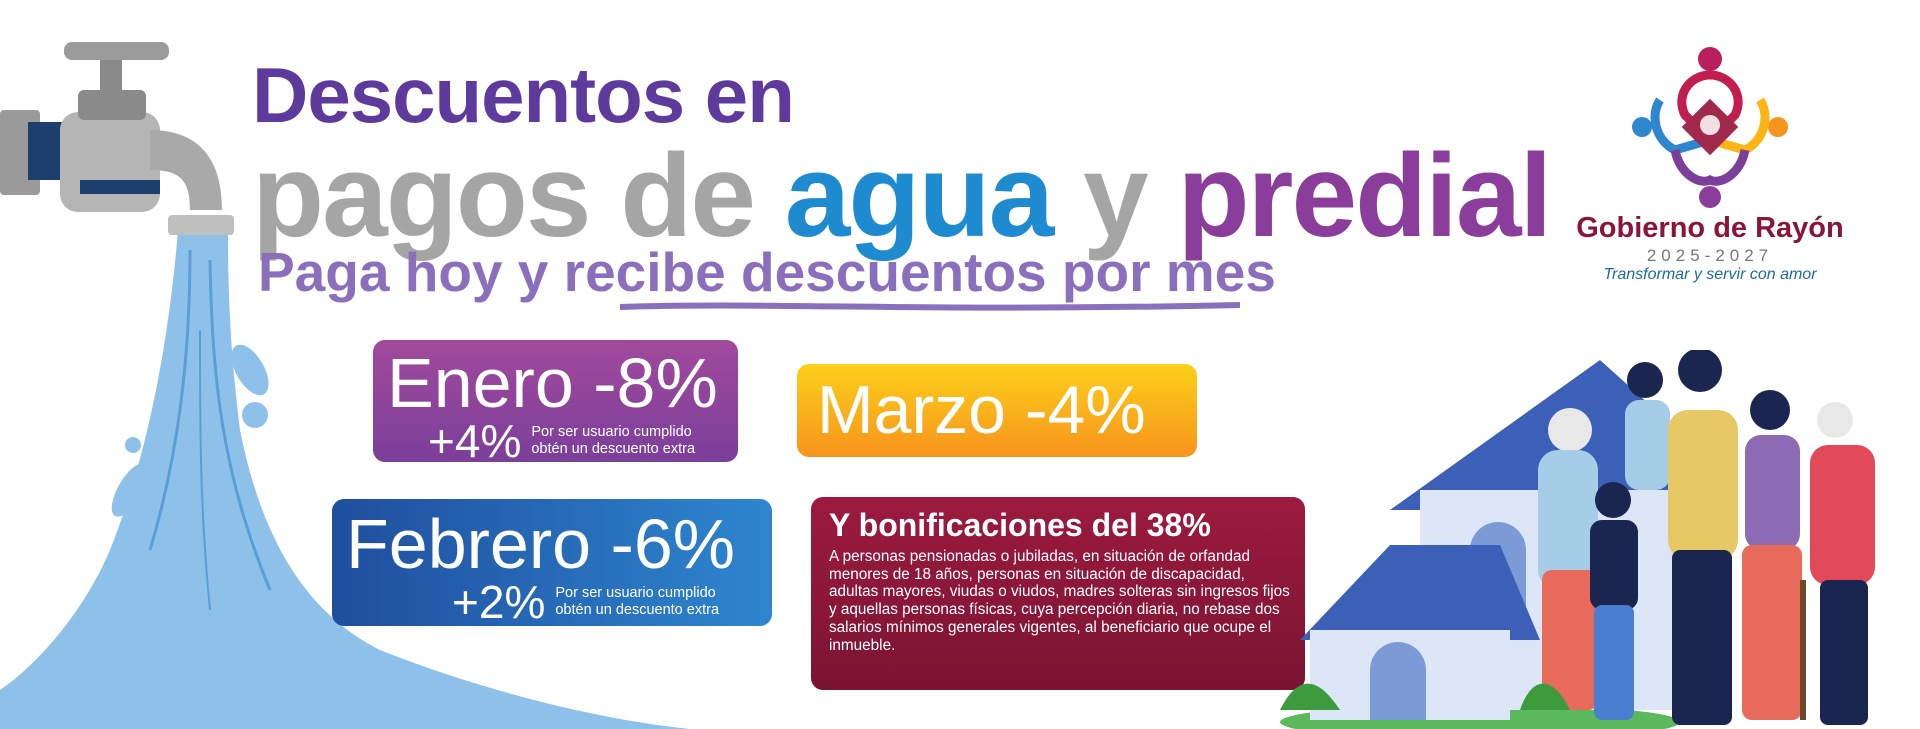 The height and width of the screenshot is (729, 1920). I want to click on headline-word-agua: agua, so click(919, 196).